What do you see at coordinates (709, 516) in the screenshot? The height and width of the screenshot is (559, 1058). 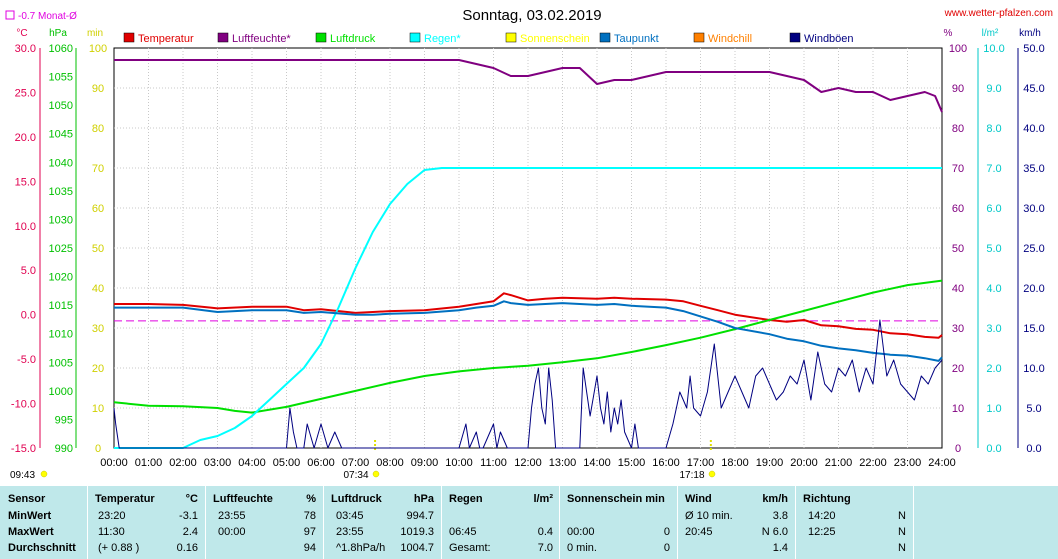 I see `stats-cell-wind-t: Ø 10 min.` at bounding box center [709, 516].